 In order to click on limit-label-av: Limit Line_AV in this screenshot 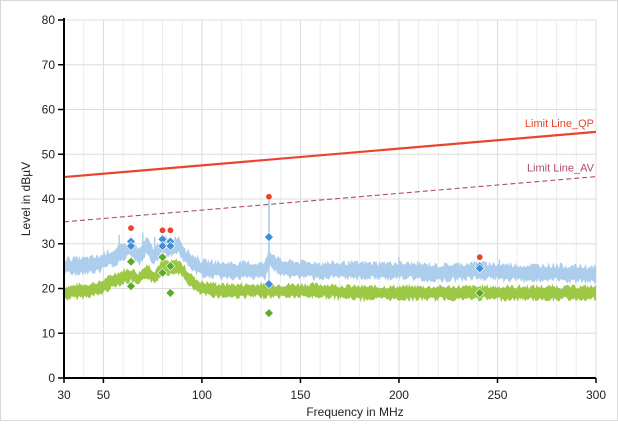, I will do `click(561, 169)`.